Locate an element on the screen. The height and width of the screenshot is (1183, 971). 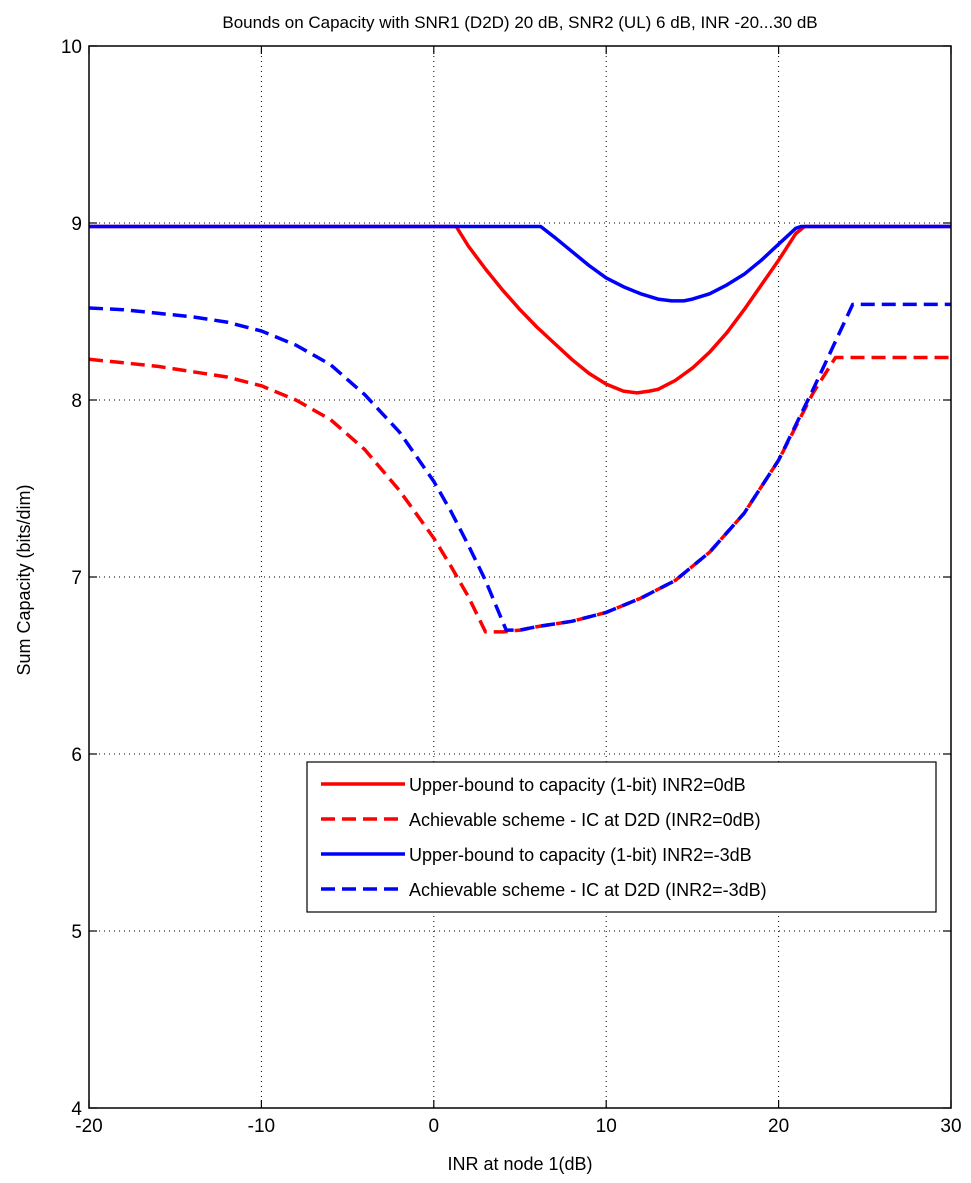
y-tick-label: 6 is located at coordinates (76, 755).